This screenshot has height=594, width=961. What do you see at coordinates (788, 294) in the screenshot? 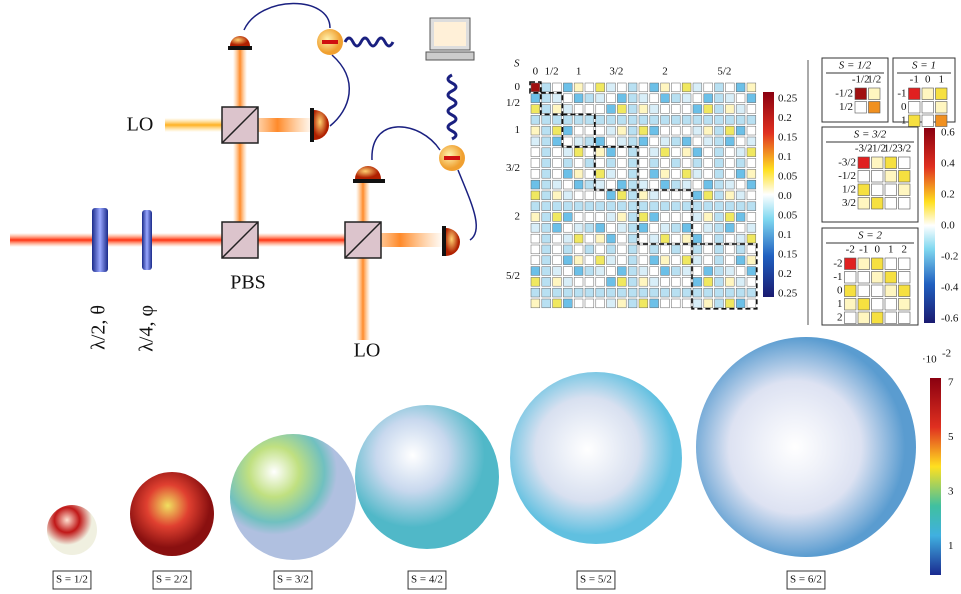
I see `colorbar-tick: 0.25` at bounding box center [788, 294].